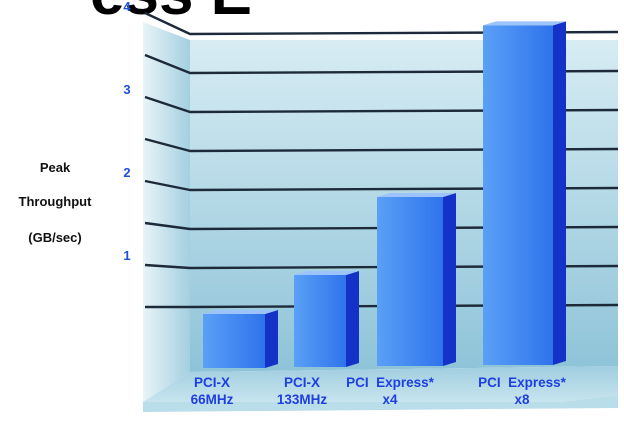 Image resolution: width=624 pixels, height=423 pixels. Describe the element at coordinates (171, 14) in the screenshot. I see `cut-off-heading: ess E` at that location.